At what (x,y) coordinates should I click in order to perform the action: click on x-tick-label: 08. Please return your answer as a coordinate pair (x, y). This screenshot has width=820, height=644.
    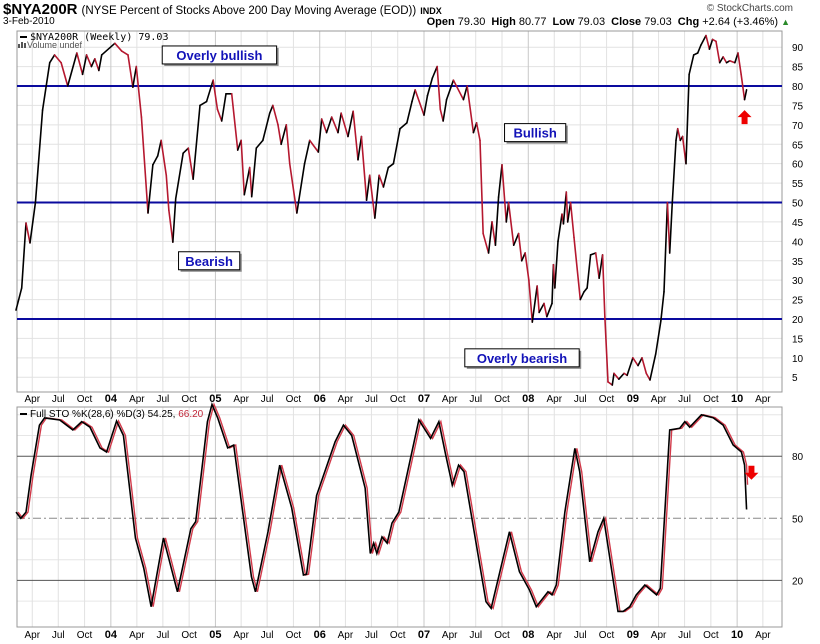
    Looking at the image, I should click on (528, 399).